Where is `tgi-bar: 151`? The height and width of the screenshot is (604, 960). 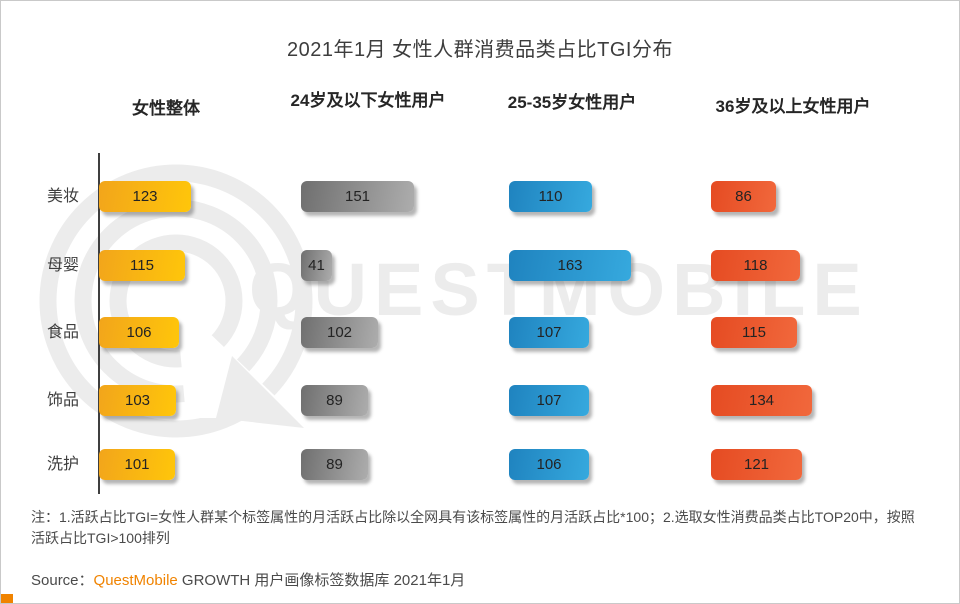
tgi-bar: 151 is located at coordinates (357, 196).